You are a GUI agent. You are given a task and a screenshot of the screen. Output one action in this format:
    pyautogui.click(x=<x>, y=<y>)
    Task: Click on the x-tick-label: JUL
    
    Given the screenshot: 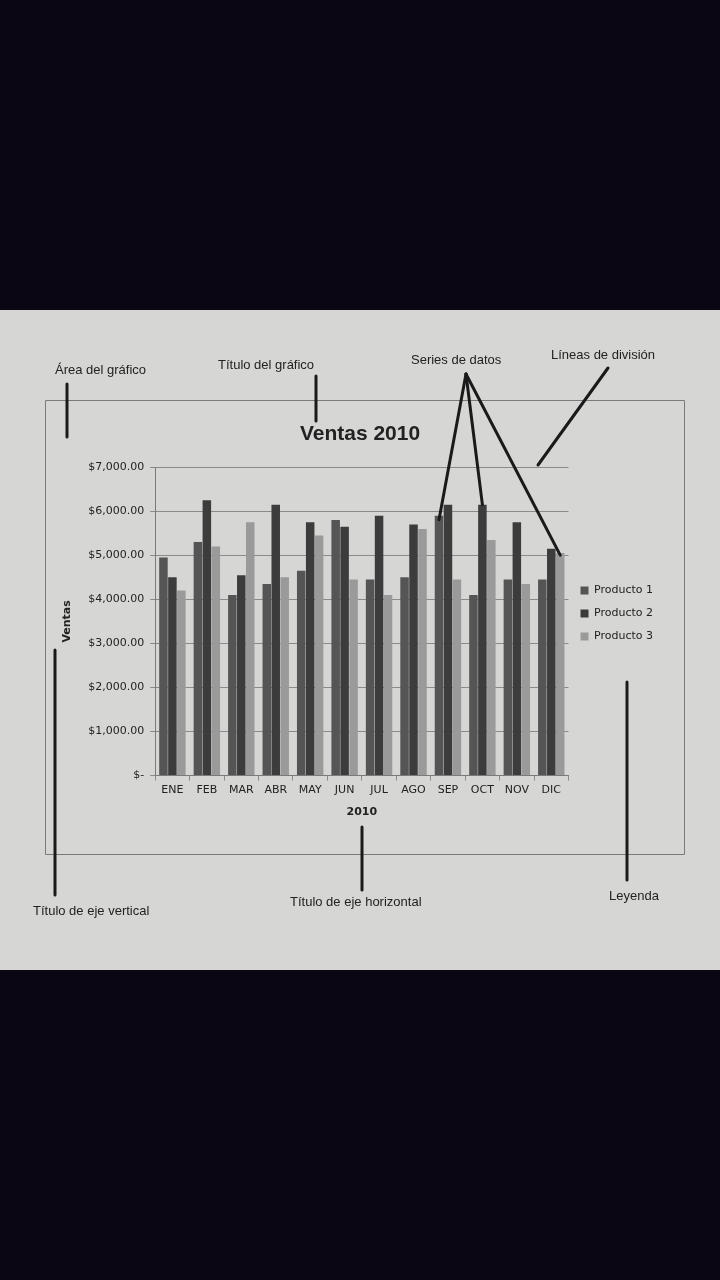 What is the action you would take?
    pyautogui.click(x=379, y=790)
    